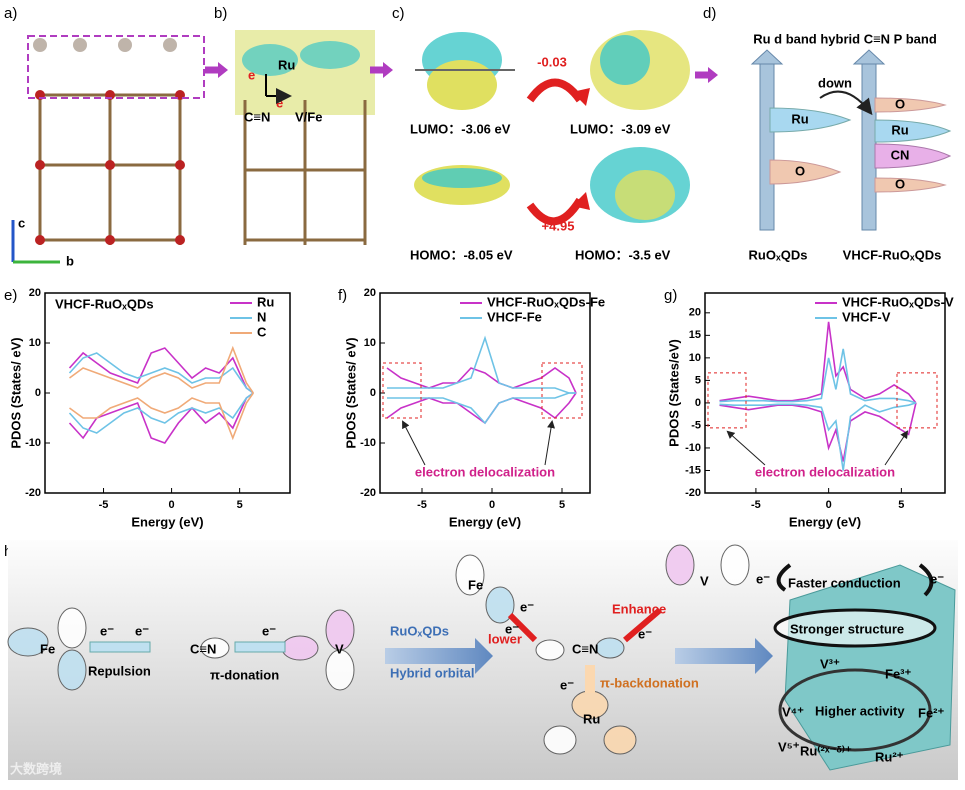  I want to click on orbital-energy: HOMO：-3.5 eV, so click(623, 254).